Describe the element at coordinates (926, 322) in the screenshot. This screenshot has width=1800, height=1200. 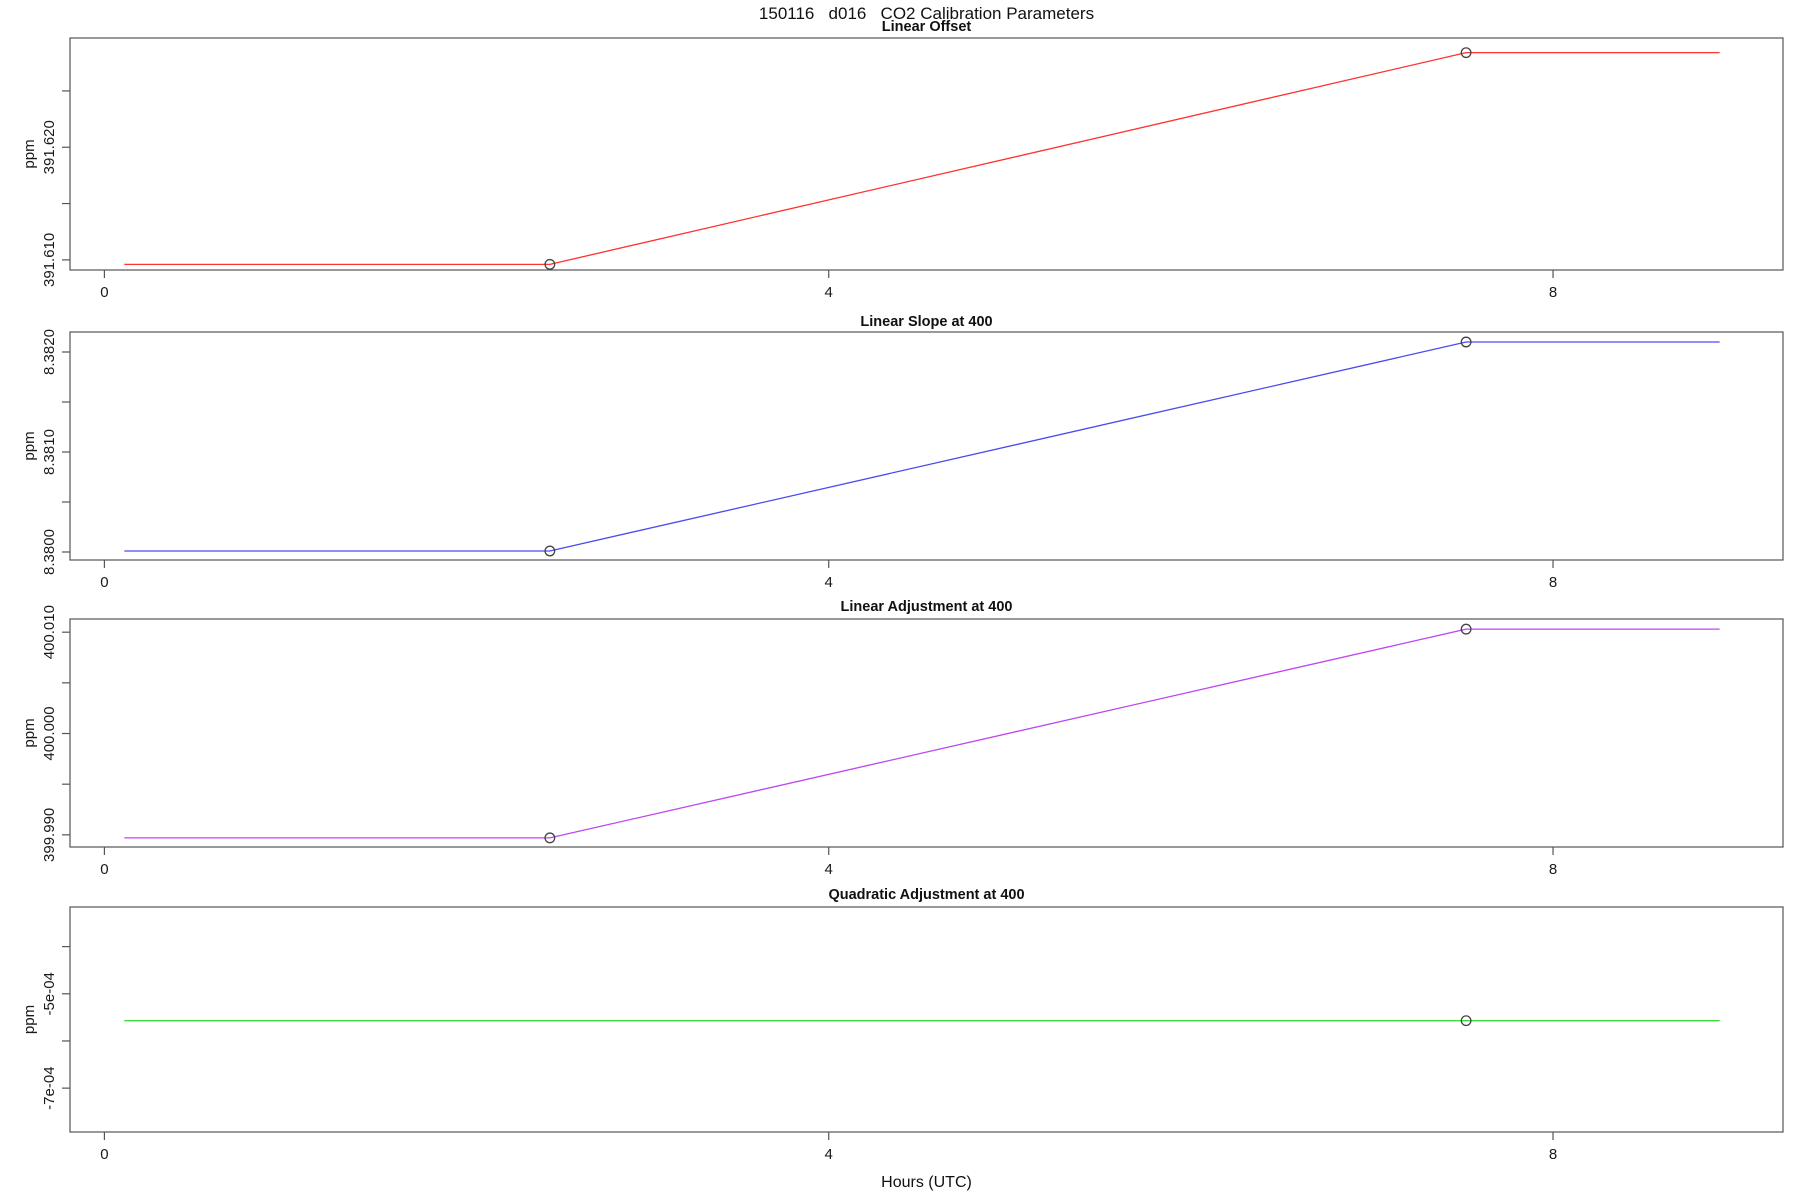
I see `panel-title-linear-slope: Linear Slope at 400` at that location.